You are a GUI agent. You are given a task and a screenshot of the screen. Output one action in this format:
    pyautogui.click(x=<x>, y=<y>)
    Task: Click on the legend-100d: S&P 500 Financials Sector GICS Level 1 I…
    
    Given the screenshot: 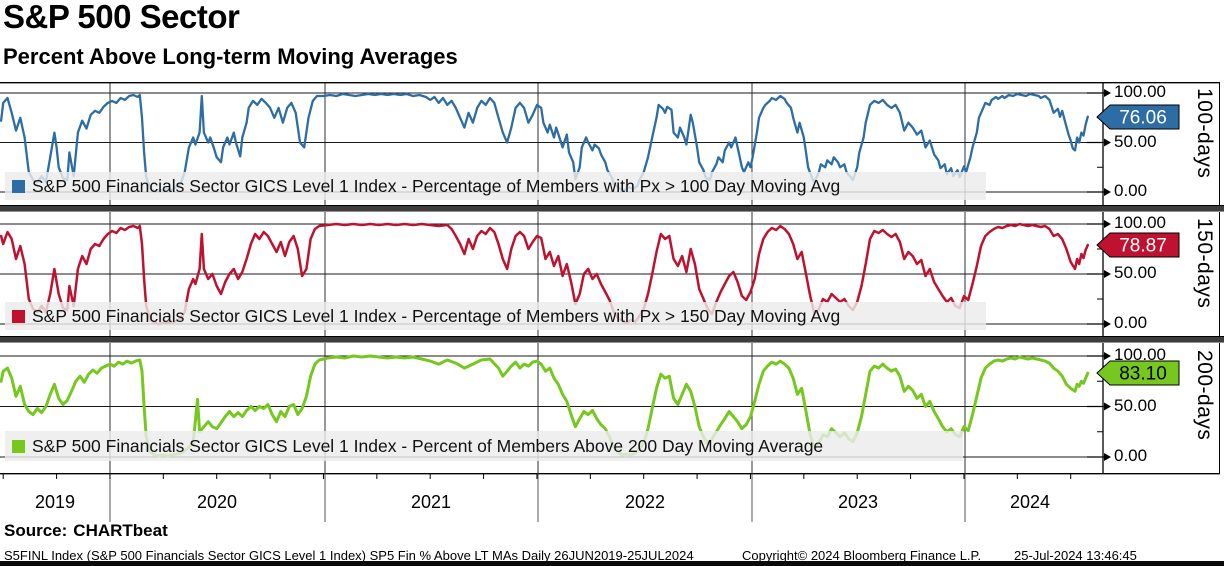 What is the action you would take?
    pyautogui.click(x=495, y=186)
    